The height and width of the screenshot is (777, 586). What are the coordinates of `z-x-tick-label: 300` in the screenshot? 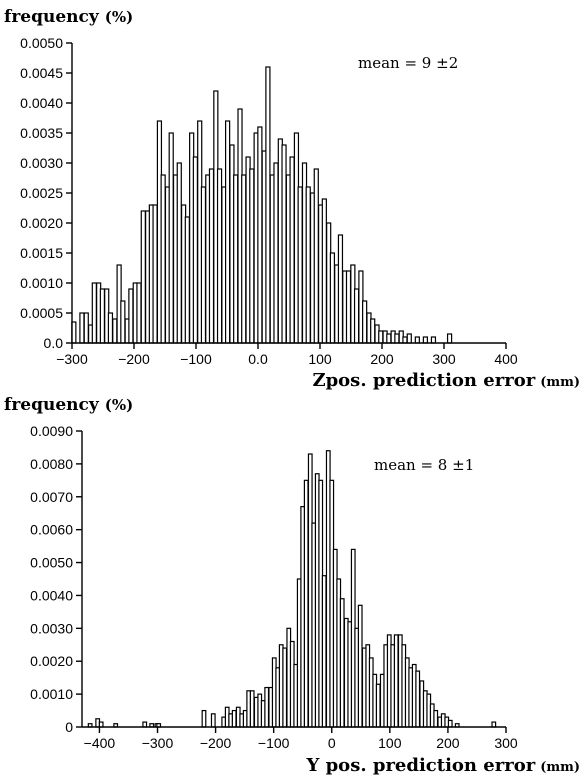 It's located at (444, 359).